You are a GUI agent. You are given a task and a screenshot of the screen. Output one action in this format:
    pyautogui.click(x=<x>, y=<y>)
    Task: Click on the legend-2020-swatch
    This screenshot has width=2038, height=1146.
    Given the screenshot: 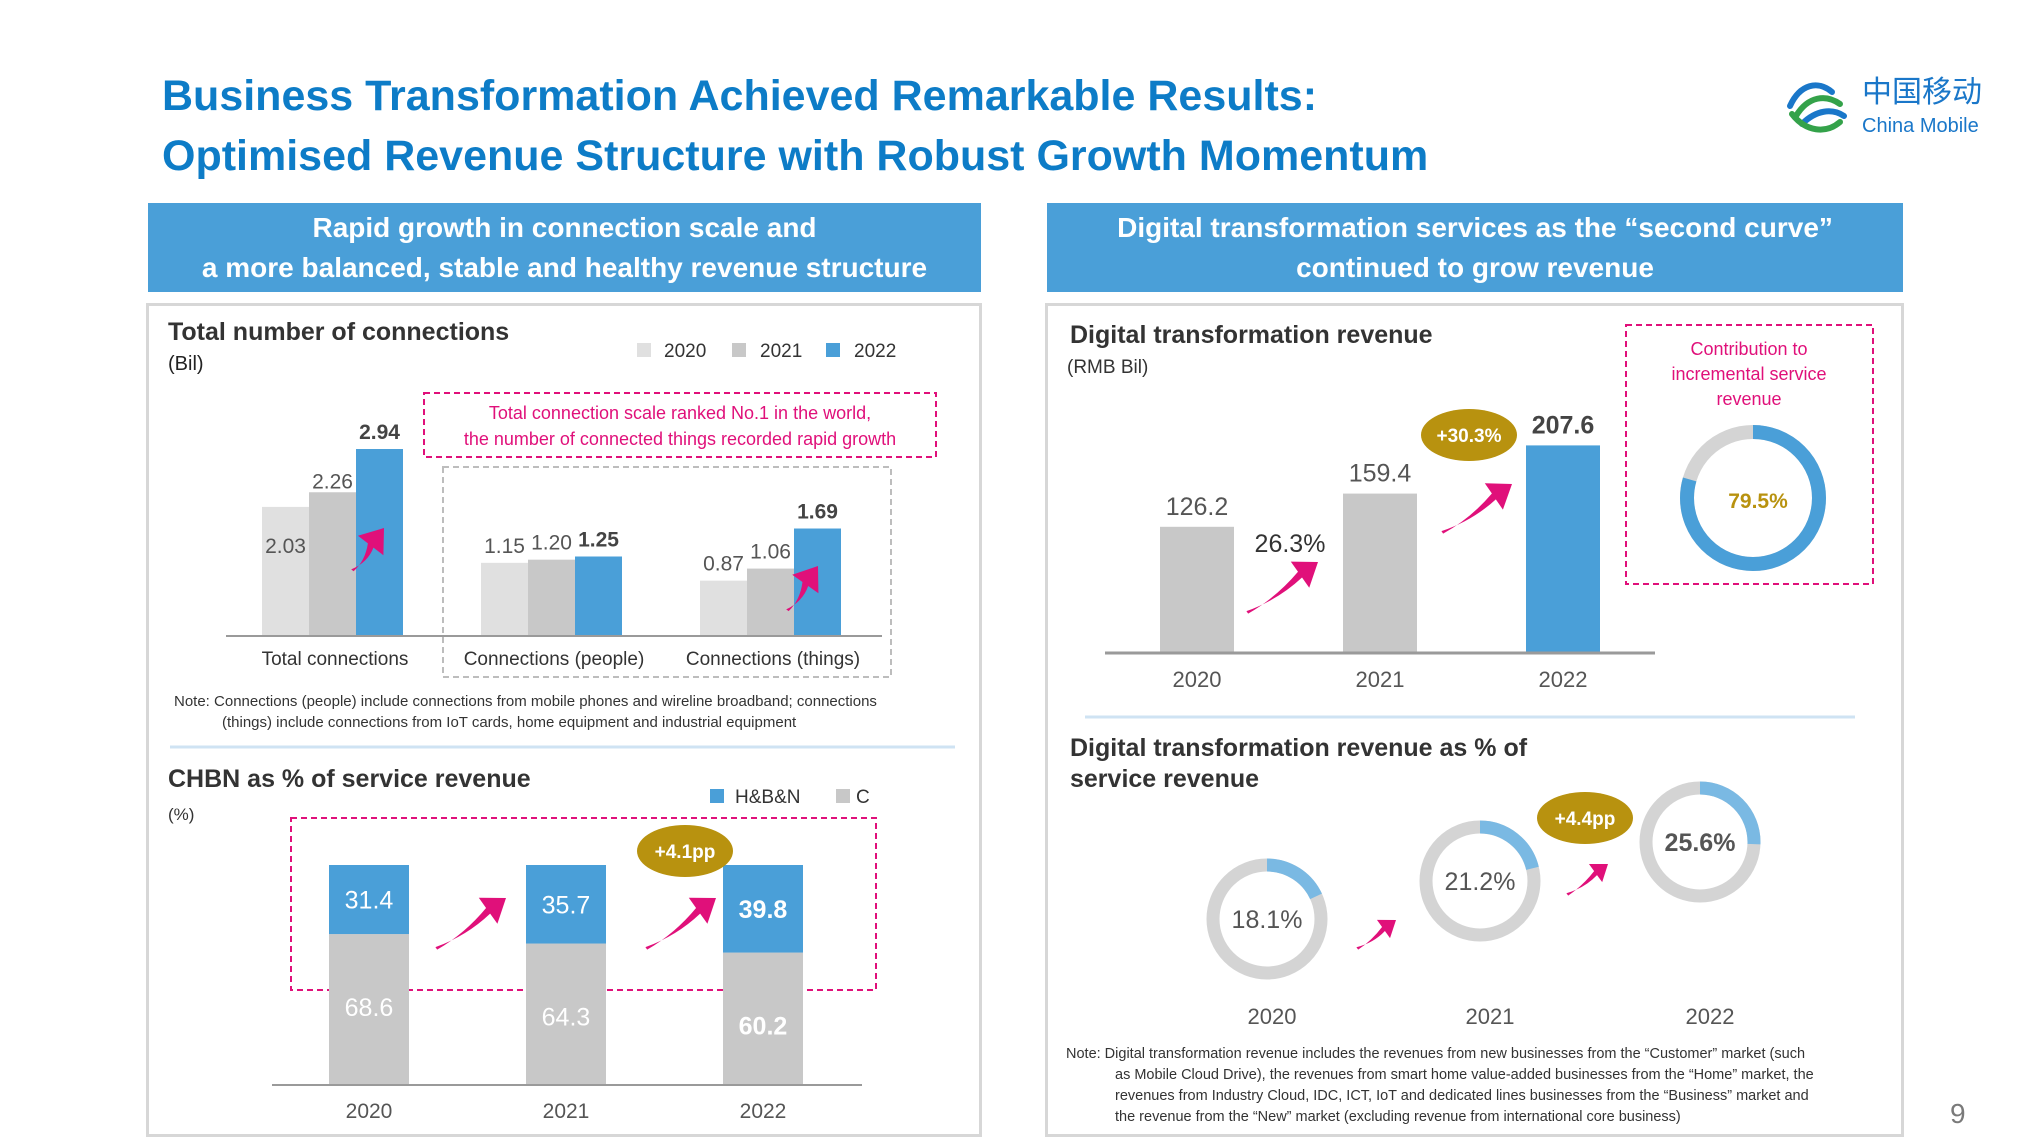 What is the action you would take?
    pyautogui.click(x=644, y=350)
    